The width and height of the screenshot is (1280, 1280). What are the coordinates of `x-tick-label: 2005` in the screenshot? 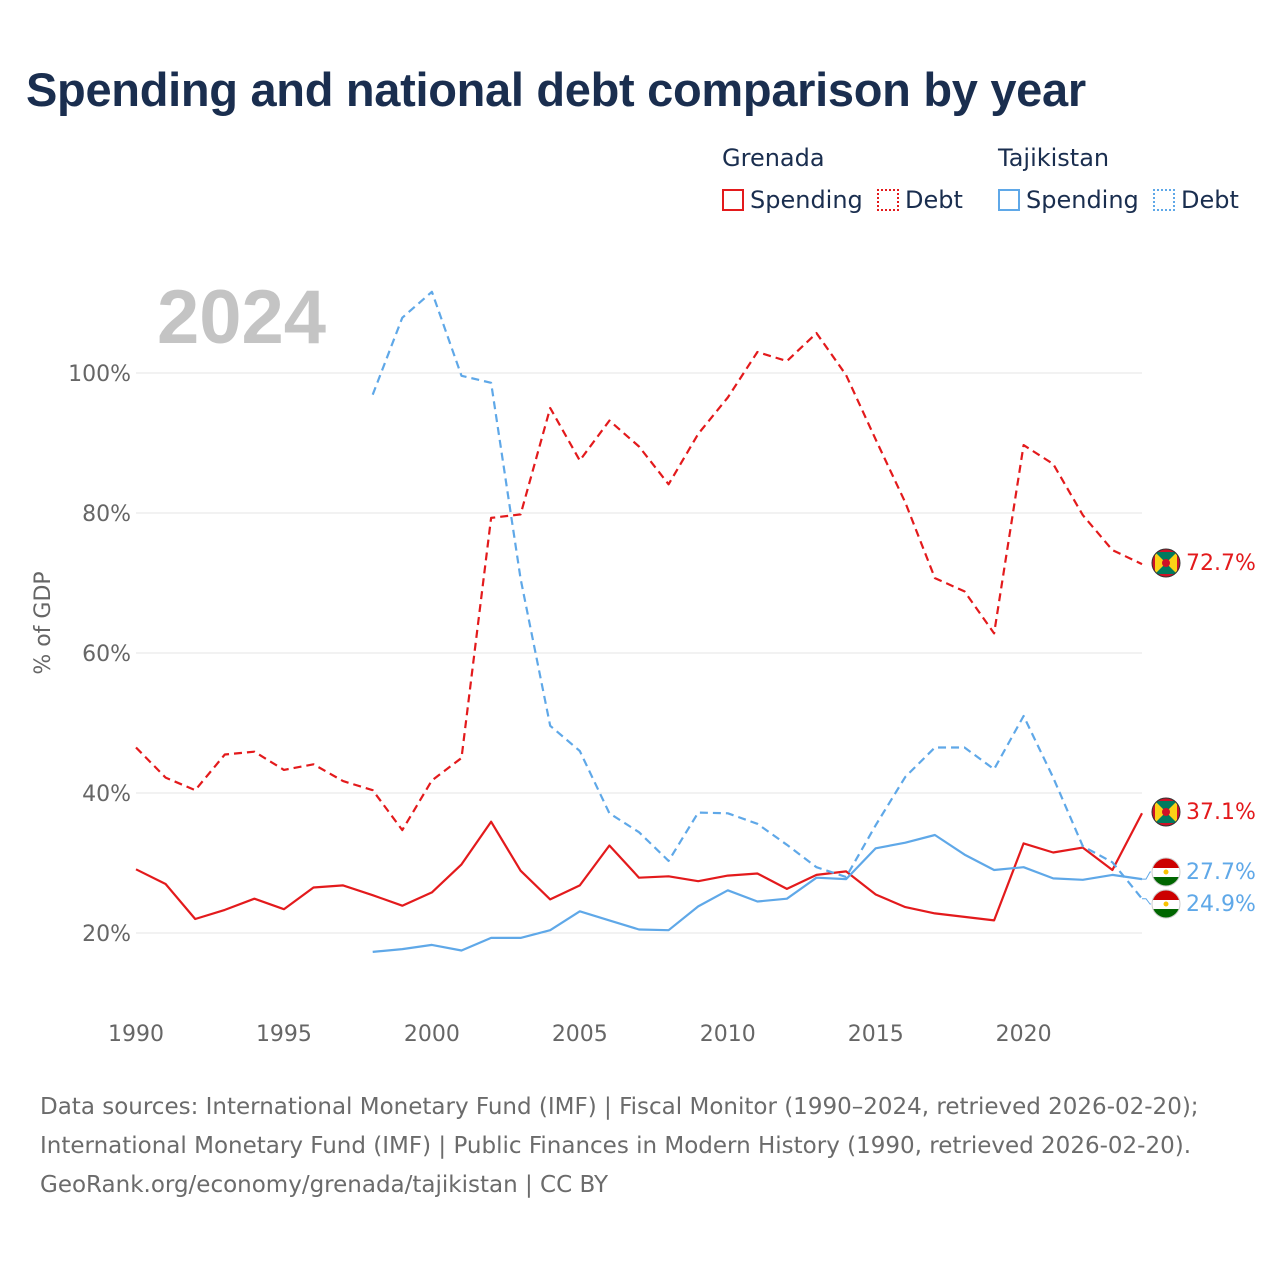 It's located at (580, 1034).